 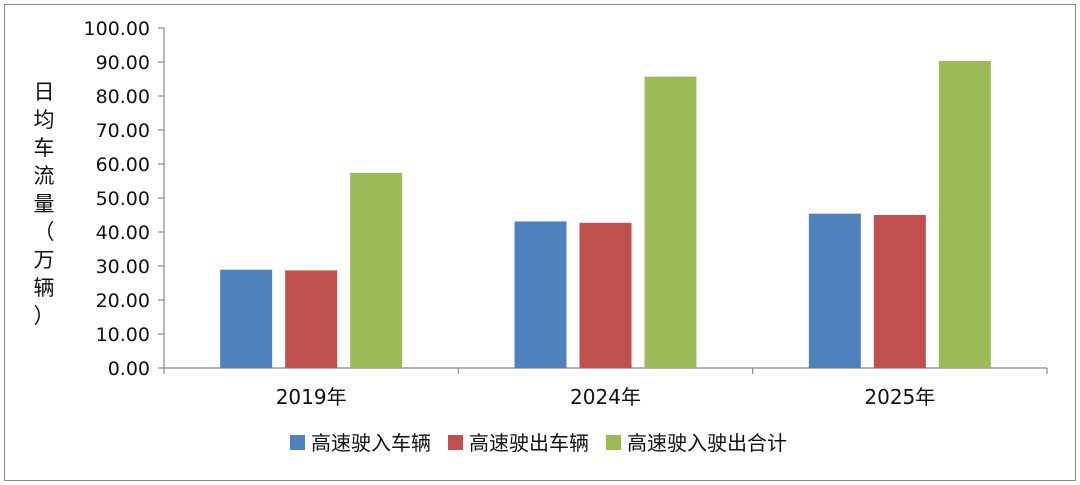 I want to click on y-axis-label-char: （, so click(x=44, y=232).